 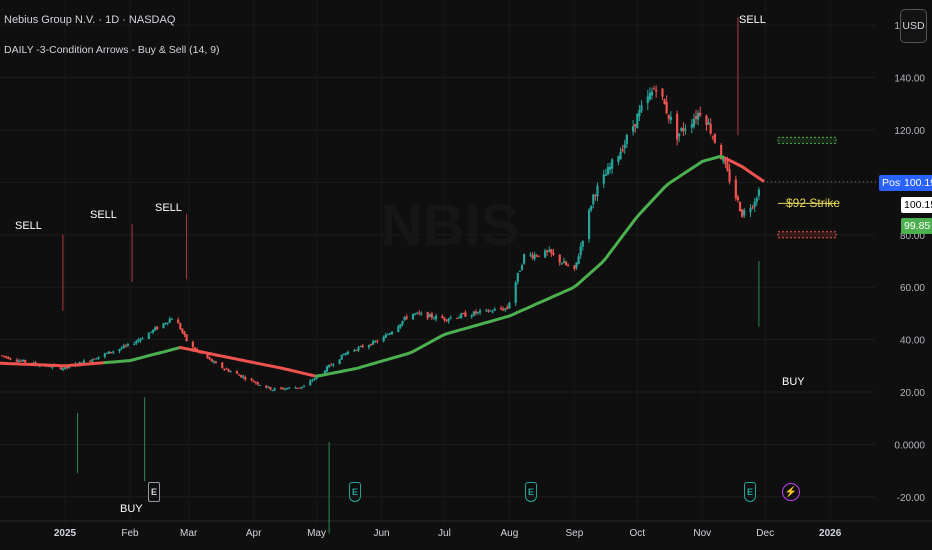 What do you see at coordinates (702, 533) in the screenshot?
I see `x-tick-label: Nov` at bounding box center [702, 533].